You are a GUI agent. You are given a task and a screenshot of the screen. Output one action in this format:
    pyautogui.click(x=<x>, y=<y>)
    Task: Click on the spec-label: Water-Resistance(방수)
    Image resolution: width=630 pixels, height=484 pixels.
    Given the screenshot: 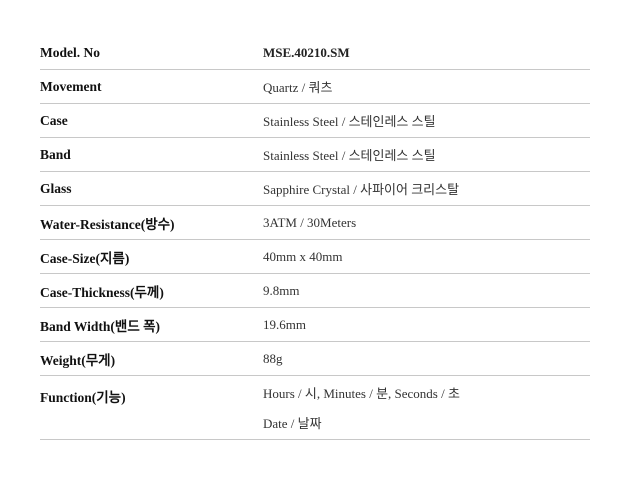 What is the action you would take?
    pyautogui.click(x=107, y=224)
    